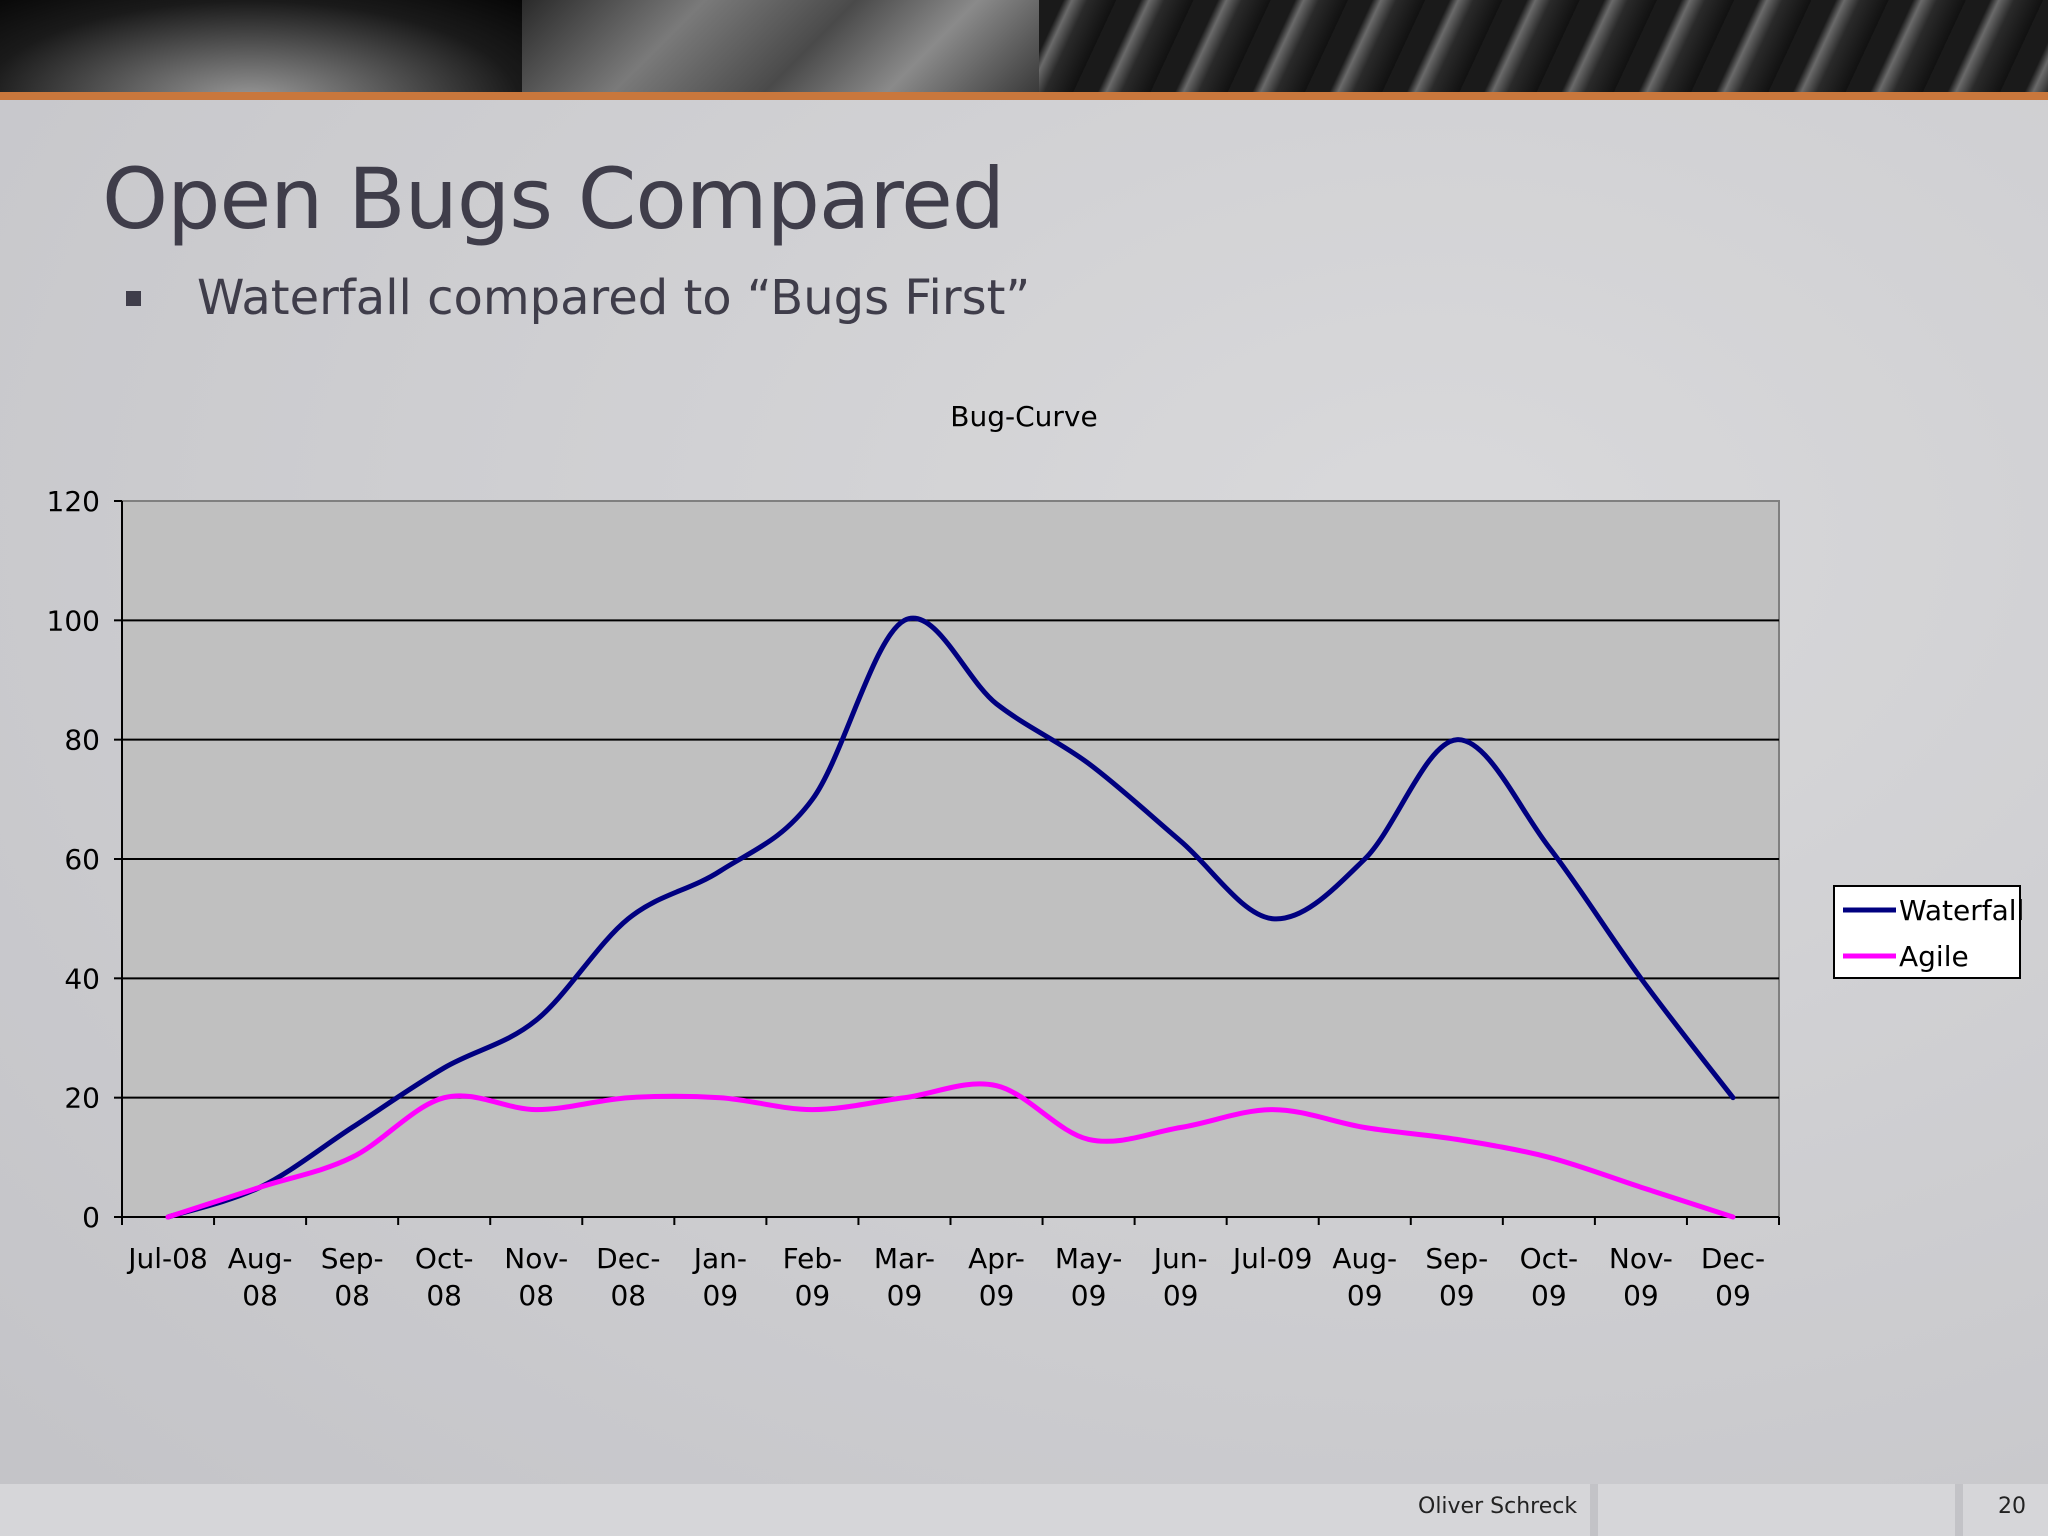 The image size is (2048, 1536). What do you see at coordinates (1089, 1277) in the screenshot?
I see `x-tick-label: May-09` at bounding box center [1089, 1277].